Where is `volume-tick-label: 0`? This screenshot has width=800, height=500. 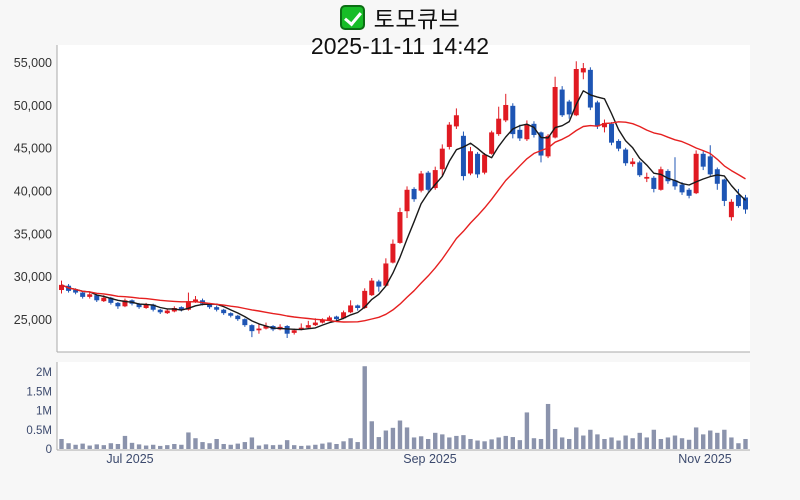 volume-tick-label: 0 is located at coordinates (49, 450).